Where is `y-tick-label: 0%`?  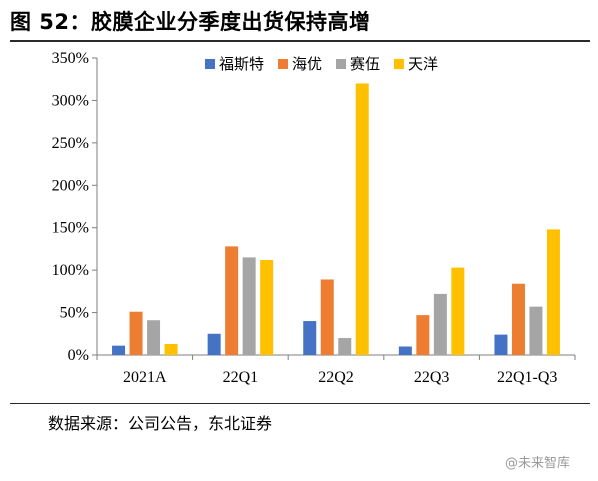 y-tick-label: 0% is located at coordinates (78, 355).